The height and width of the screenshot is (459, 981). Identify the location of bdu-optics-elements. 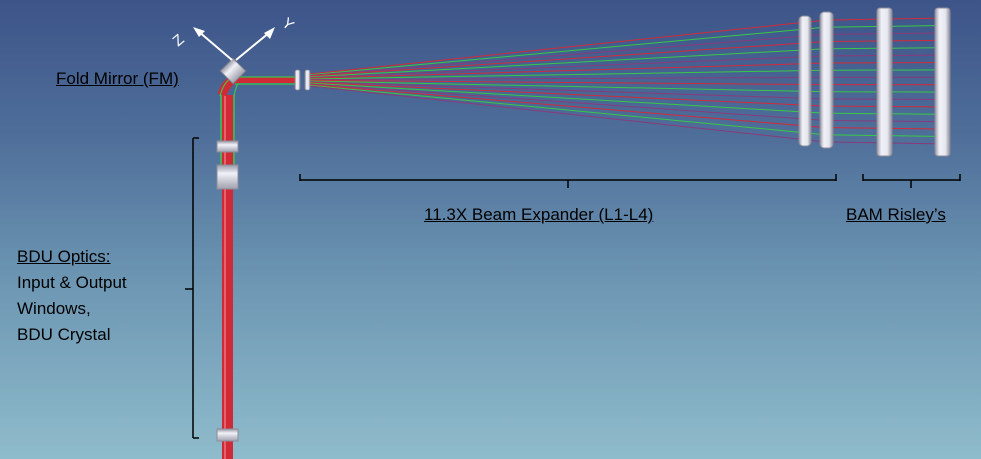
(227, 291).